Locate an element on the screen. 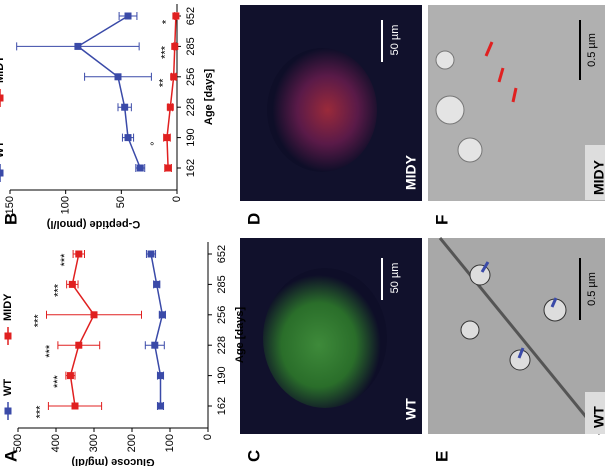  panel-label: E is located at coordinates (441, 456).